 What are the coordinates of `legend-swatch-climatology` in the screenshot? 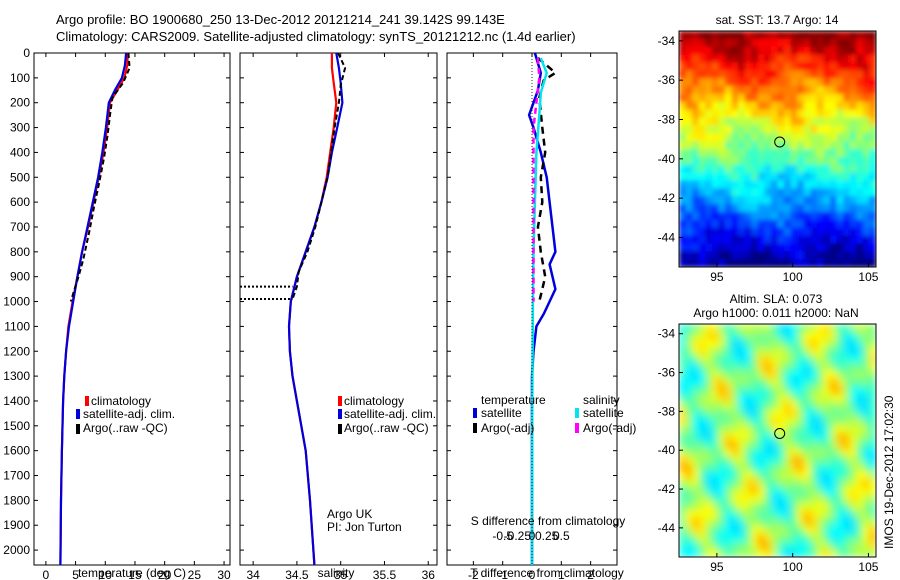 It's located at (87, 401).